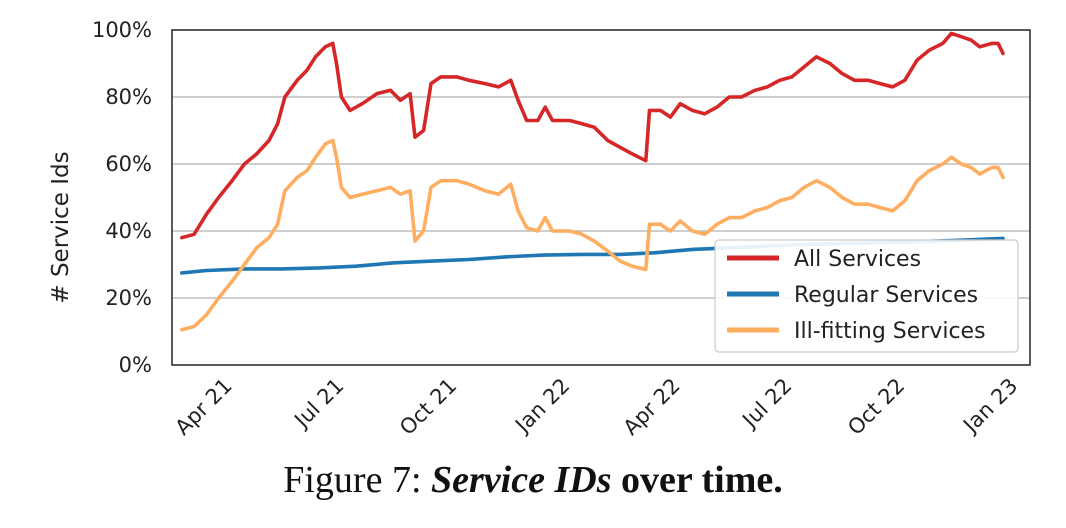 The height and width of the screenshot is (528, 1066). I want to click on x-tick-label: Apr 22, so click(652, 407).